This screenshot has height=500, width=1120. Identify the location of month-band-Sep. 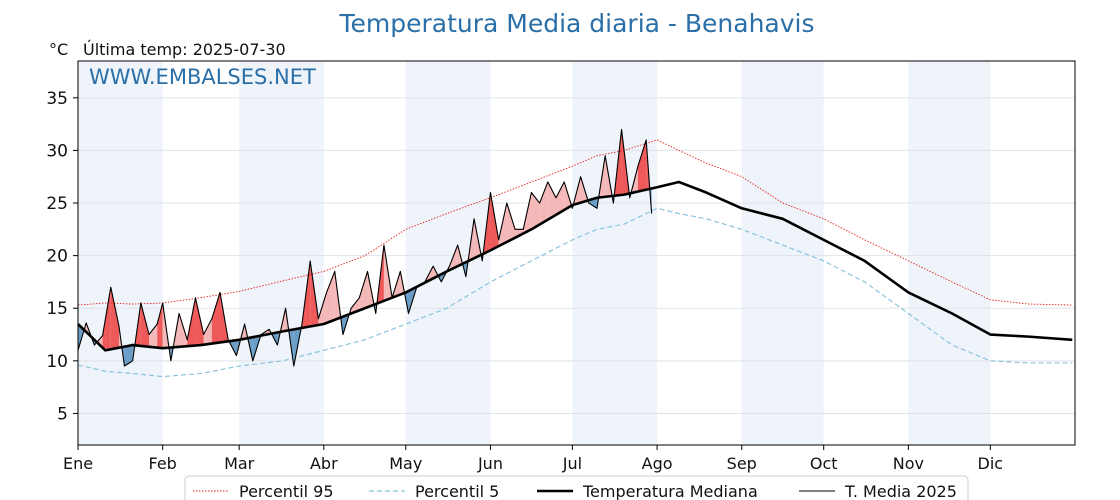
(782, 253).